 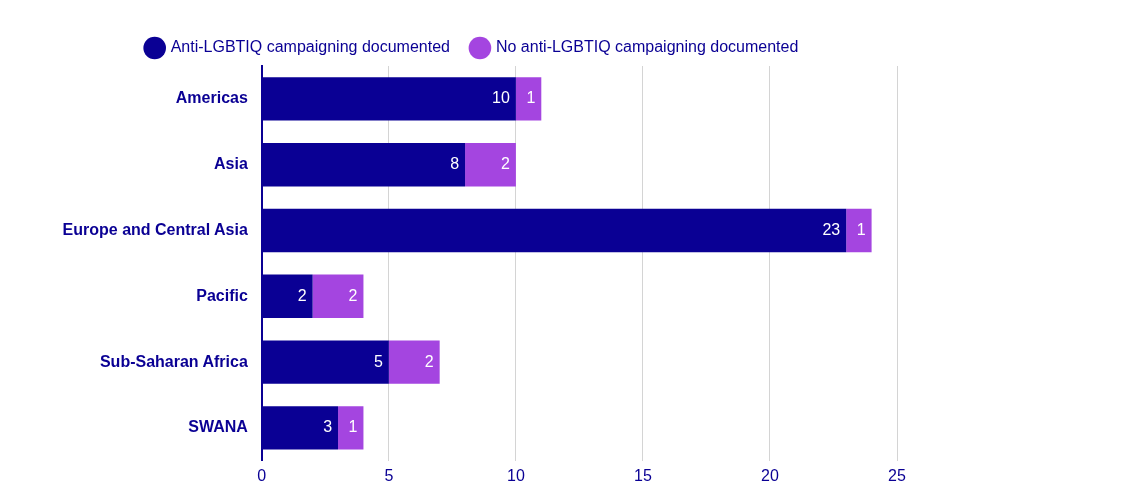 What do you see at coordinates (231, 164) in the screenshot?
I see `y-tick-label: Asia` at bounding box center [231, 164].